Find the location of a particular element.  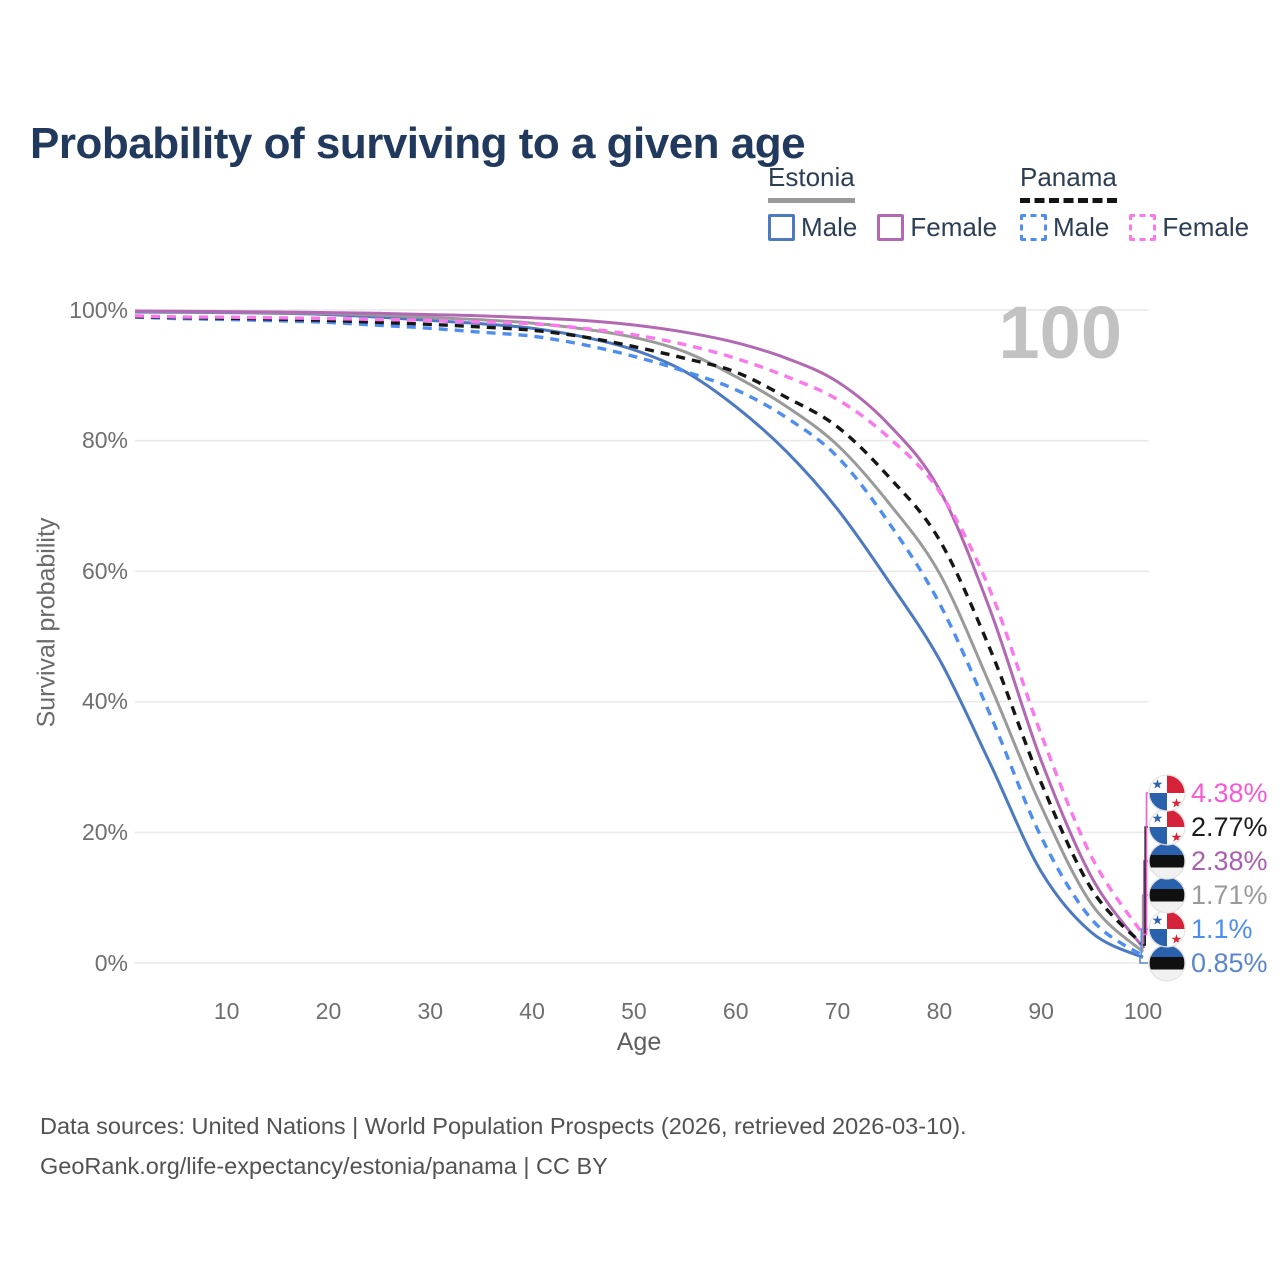

panama-male-swatch is located at coordinates (1033, 227).